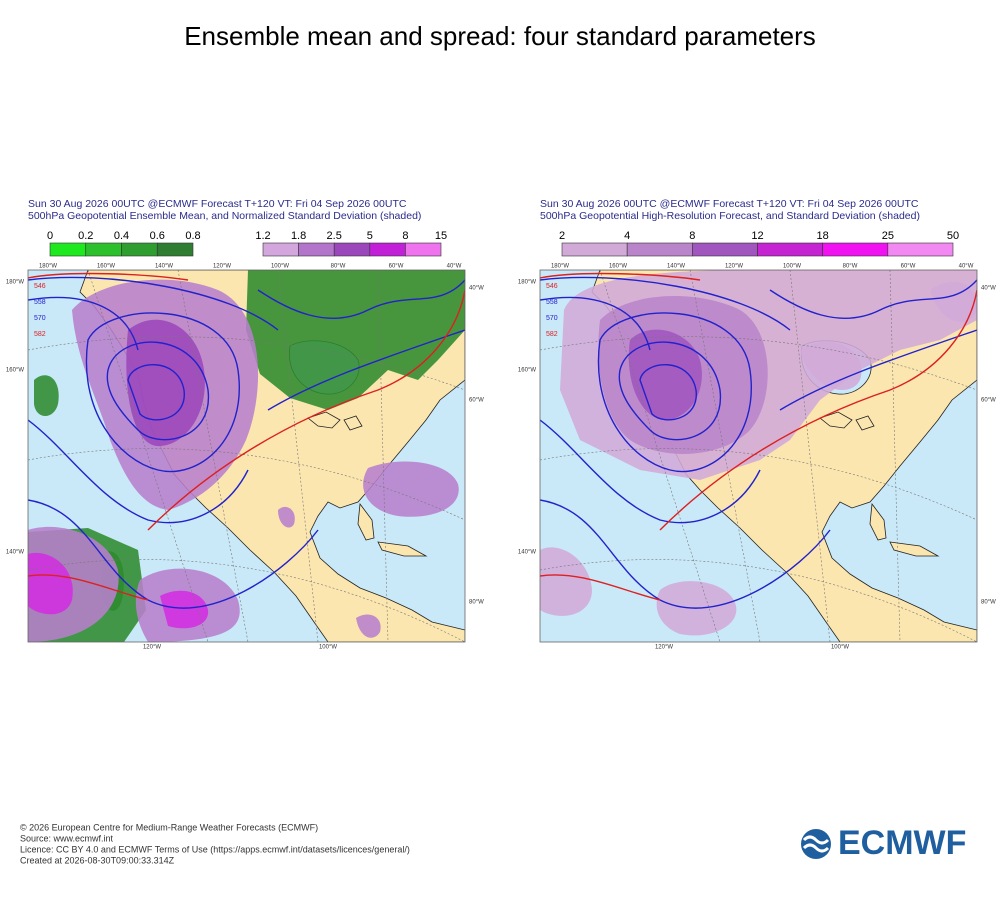 Image resolution: width=1000 pixels, height=900 pixels. Describe the element at coordinates (757, 236) in the screenshot. I see `colorbar-label: 12` at that location.